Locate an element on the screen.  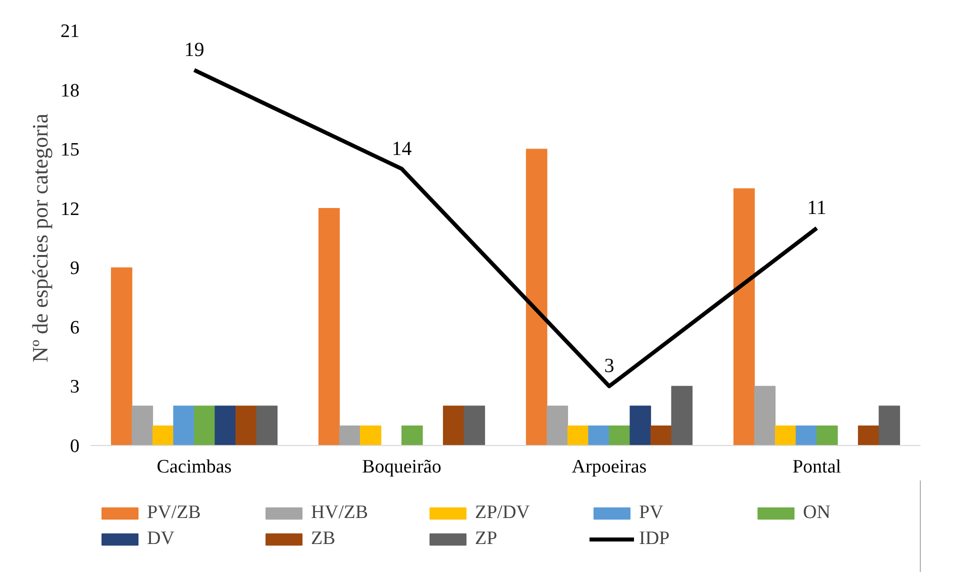
legend-label: IDP is located at coordinates (655, 539).